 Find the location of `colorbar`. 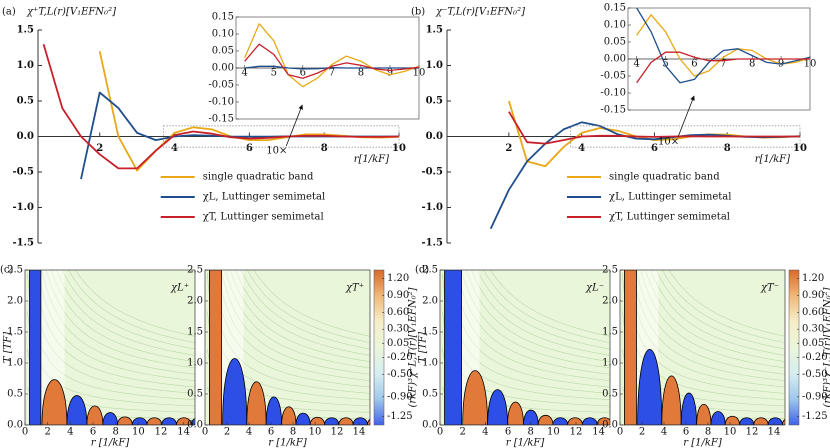

colorbar is located at coordinates (379, 347).